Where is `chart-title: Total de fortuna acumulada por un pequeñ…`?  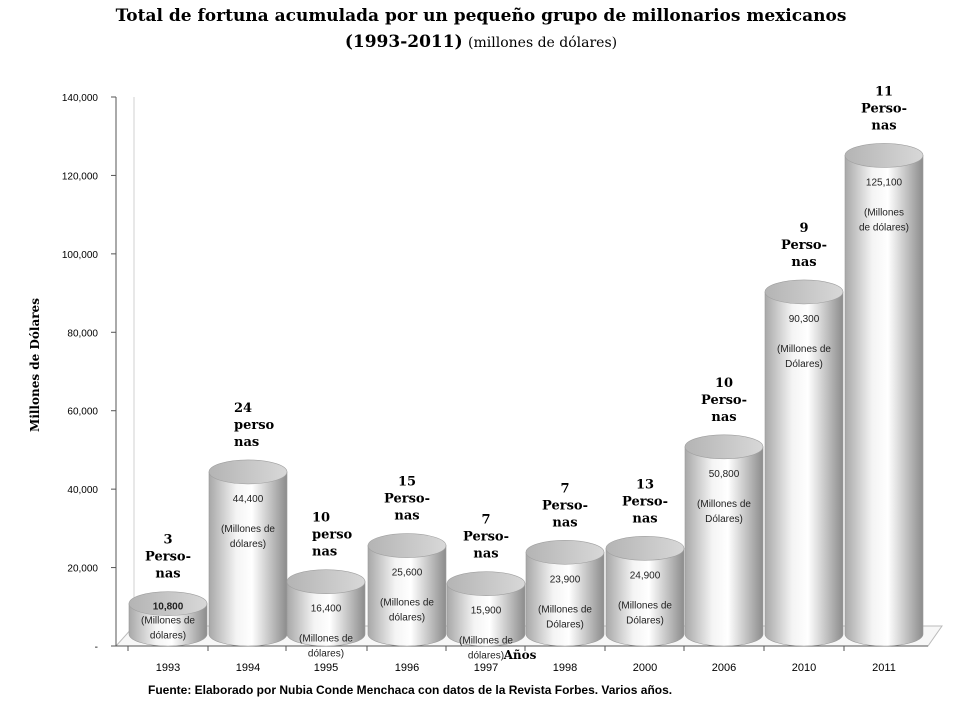
chart-title: Total de fortuna acumulada por un pequeñ… is located at coordinates (481, 16).